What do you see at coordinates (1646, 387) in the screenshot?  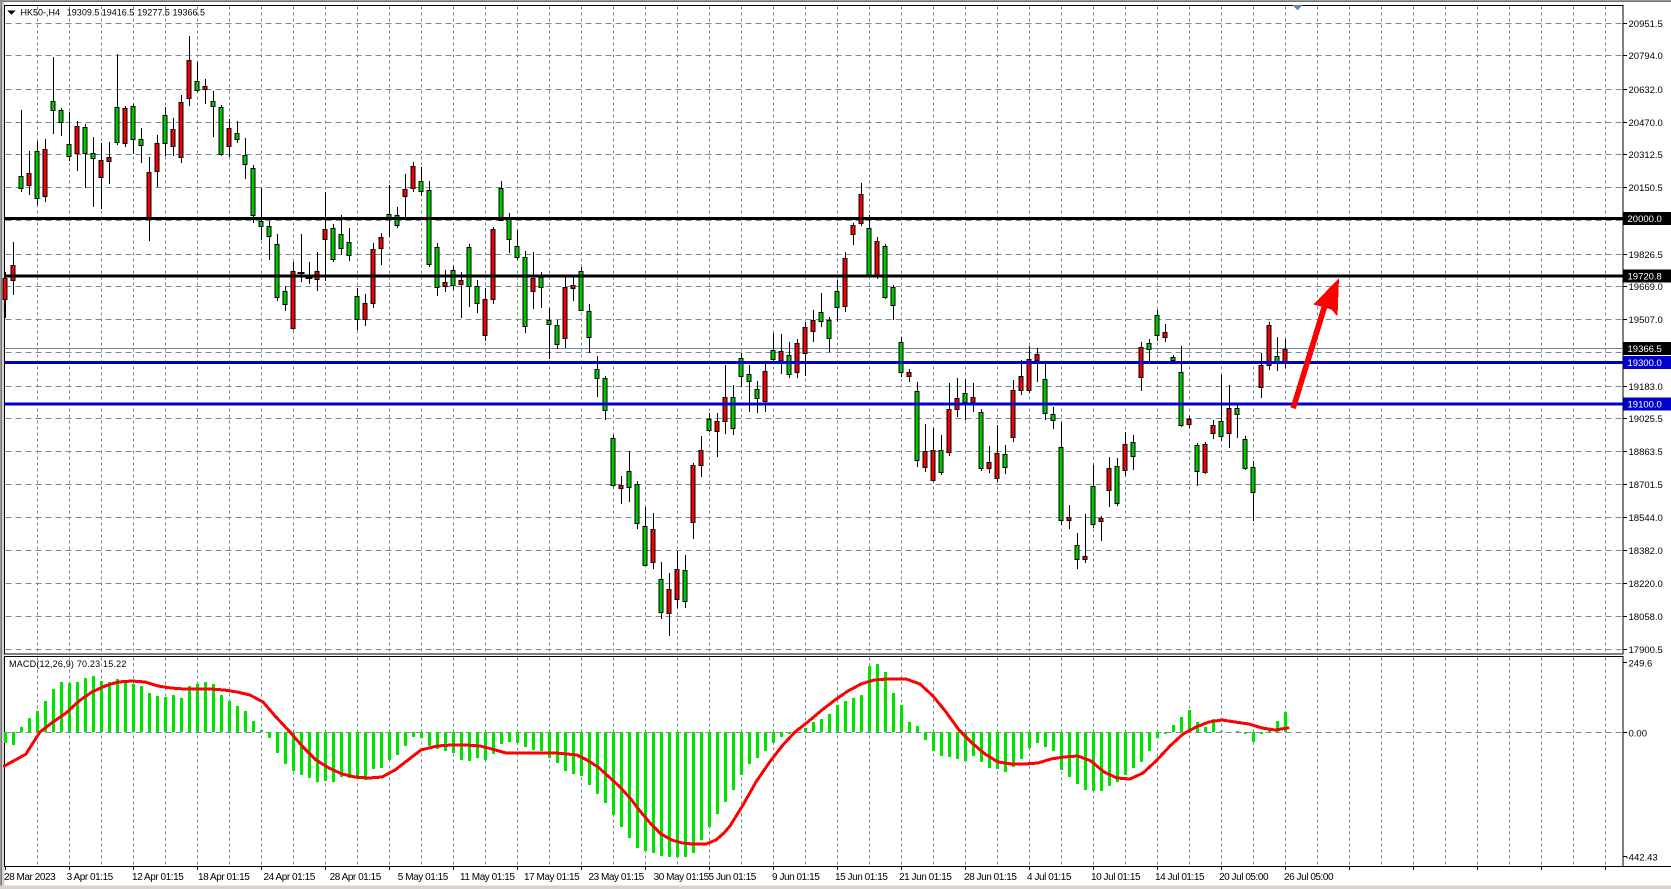 I see `svg-text: 19183.0` at bounding box center [1646, 387].